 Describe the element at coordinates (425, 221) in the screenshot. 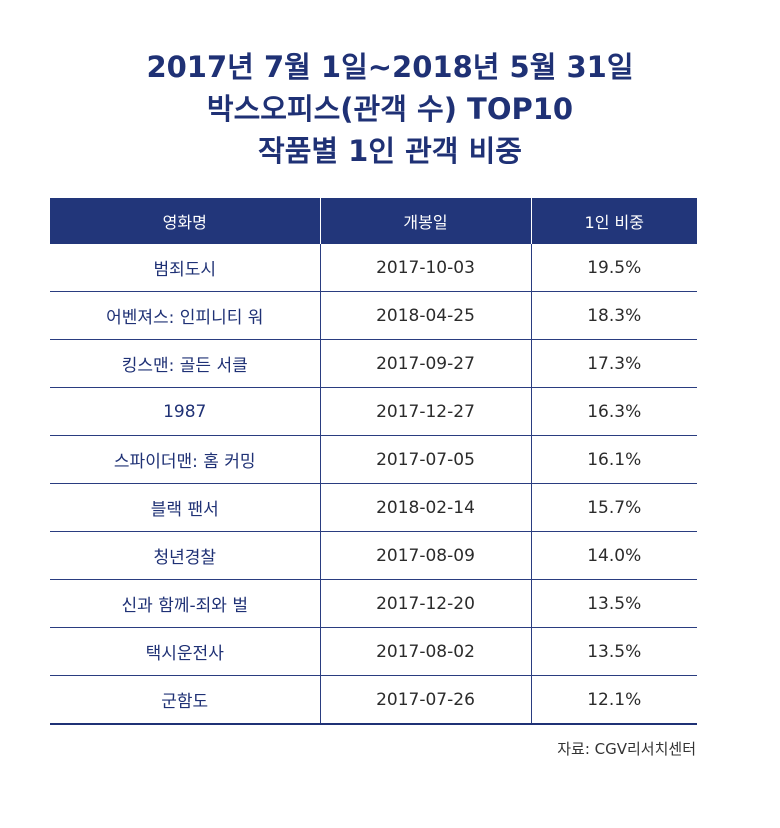

I see `header-release-date: 개봉일` at that location.